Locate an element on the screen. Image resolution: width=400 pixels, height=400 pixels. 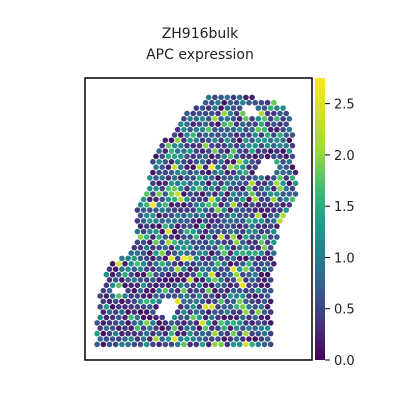
colorbar-ticks: 0.0 0.5 1.0 1.5 2.0 2.5 is located at coordinates (340, 233).